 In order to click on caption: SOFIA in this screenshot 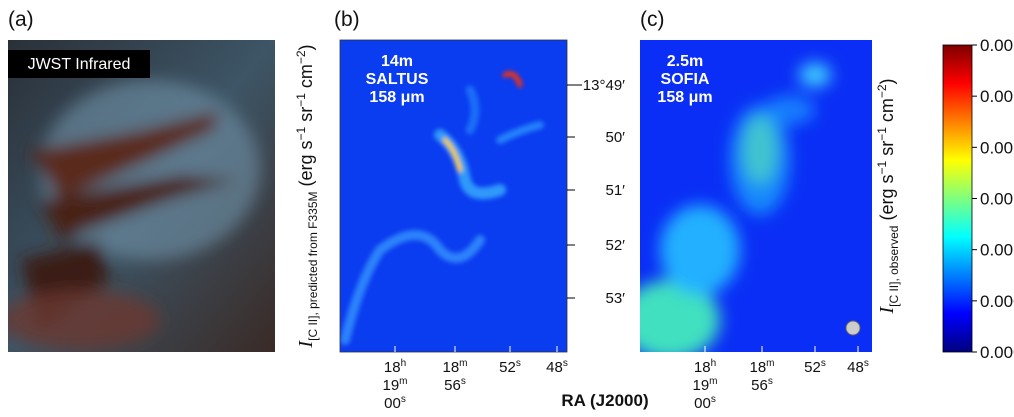, I will do `click(685, 79)`.